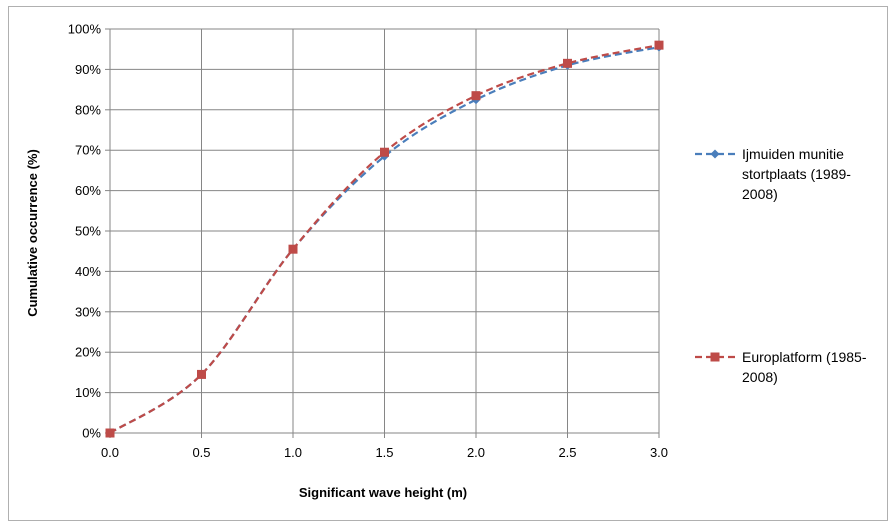 The height and width of the screenshot is (527, 896). Describe the element at coordinates (88, 109) in the screenshot. I see `y-tick-label: 80%` at that location.